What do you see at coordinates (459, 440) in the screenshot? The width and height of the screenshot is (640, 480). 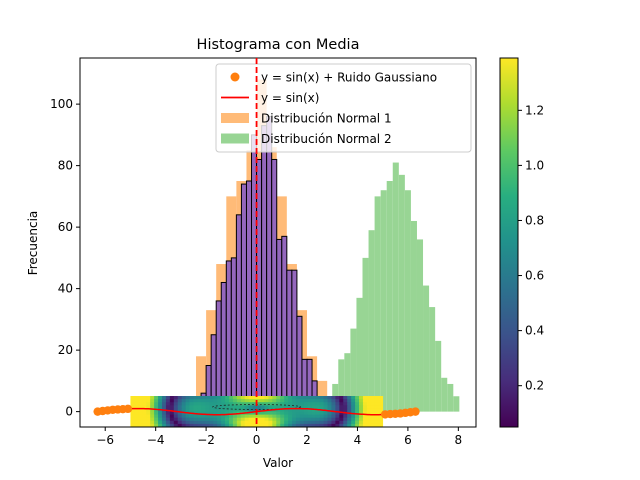 I see `x-tick-label: 8` at bounding box center [459, 440].